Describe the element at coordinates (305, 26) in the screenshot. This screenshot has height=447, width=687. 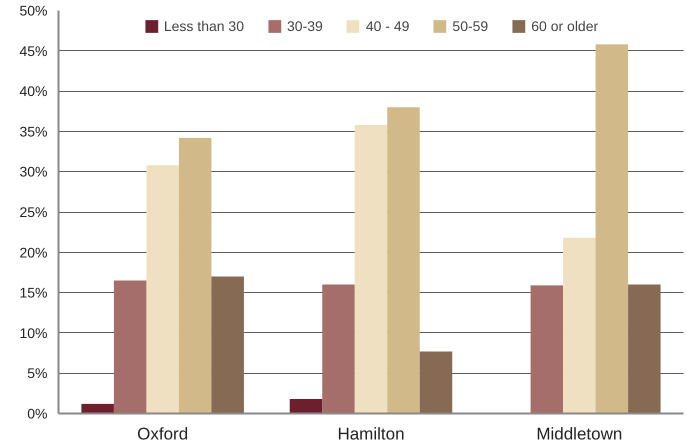
I see `legend-label: 30-39` at that location.